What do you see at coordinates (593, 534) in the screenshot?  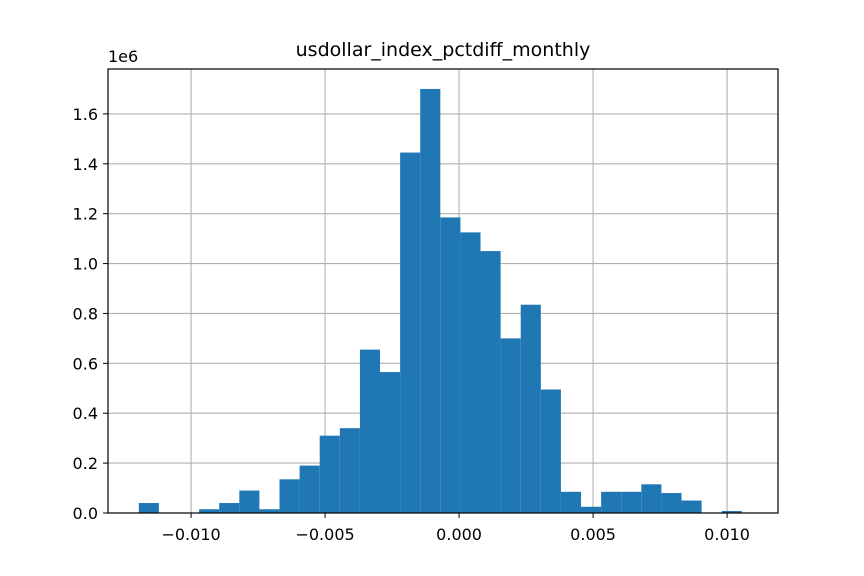 I see `x-tick-label: 0.005` at bounding box center [593, 534].